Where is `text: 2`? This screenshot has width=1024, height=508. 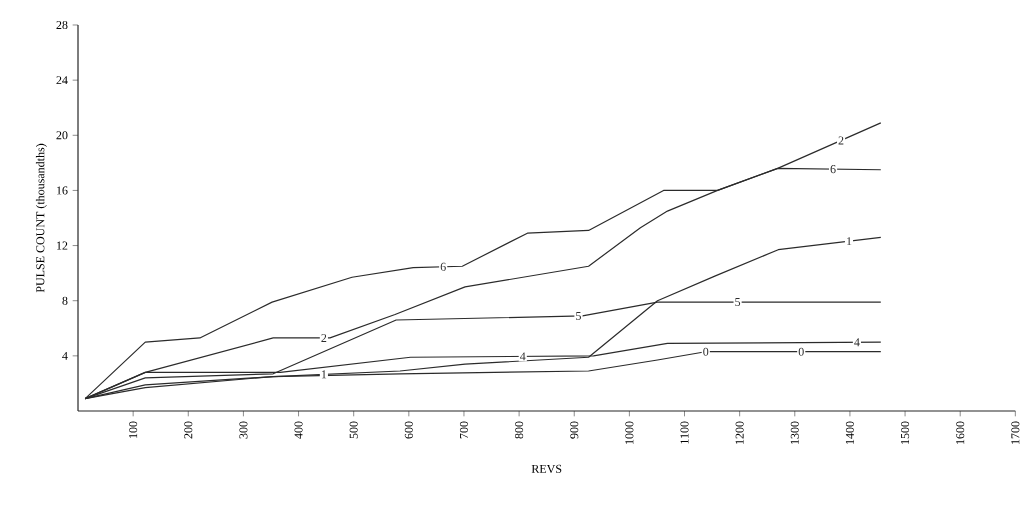
text: 2 is located at coordinates (841, 140).